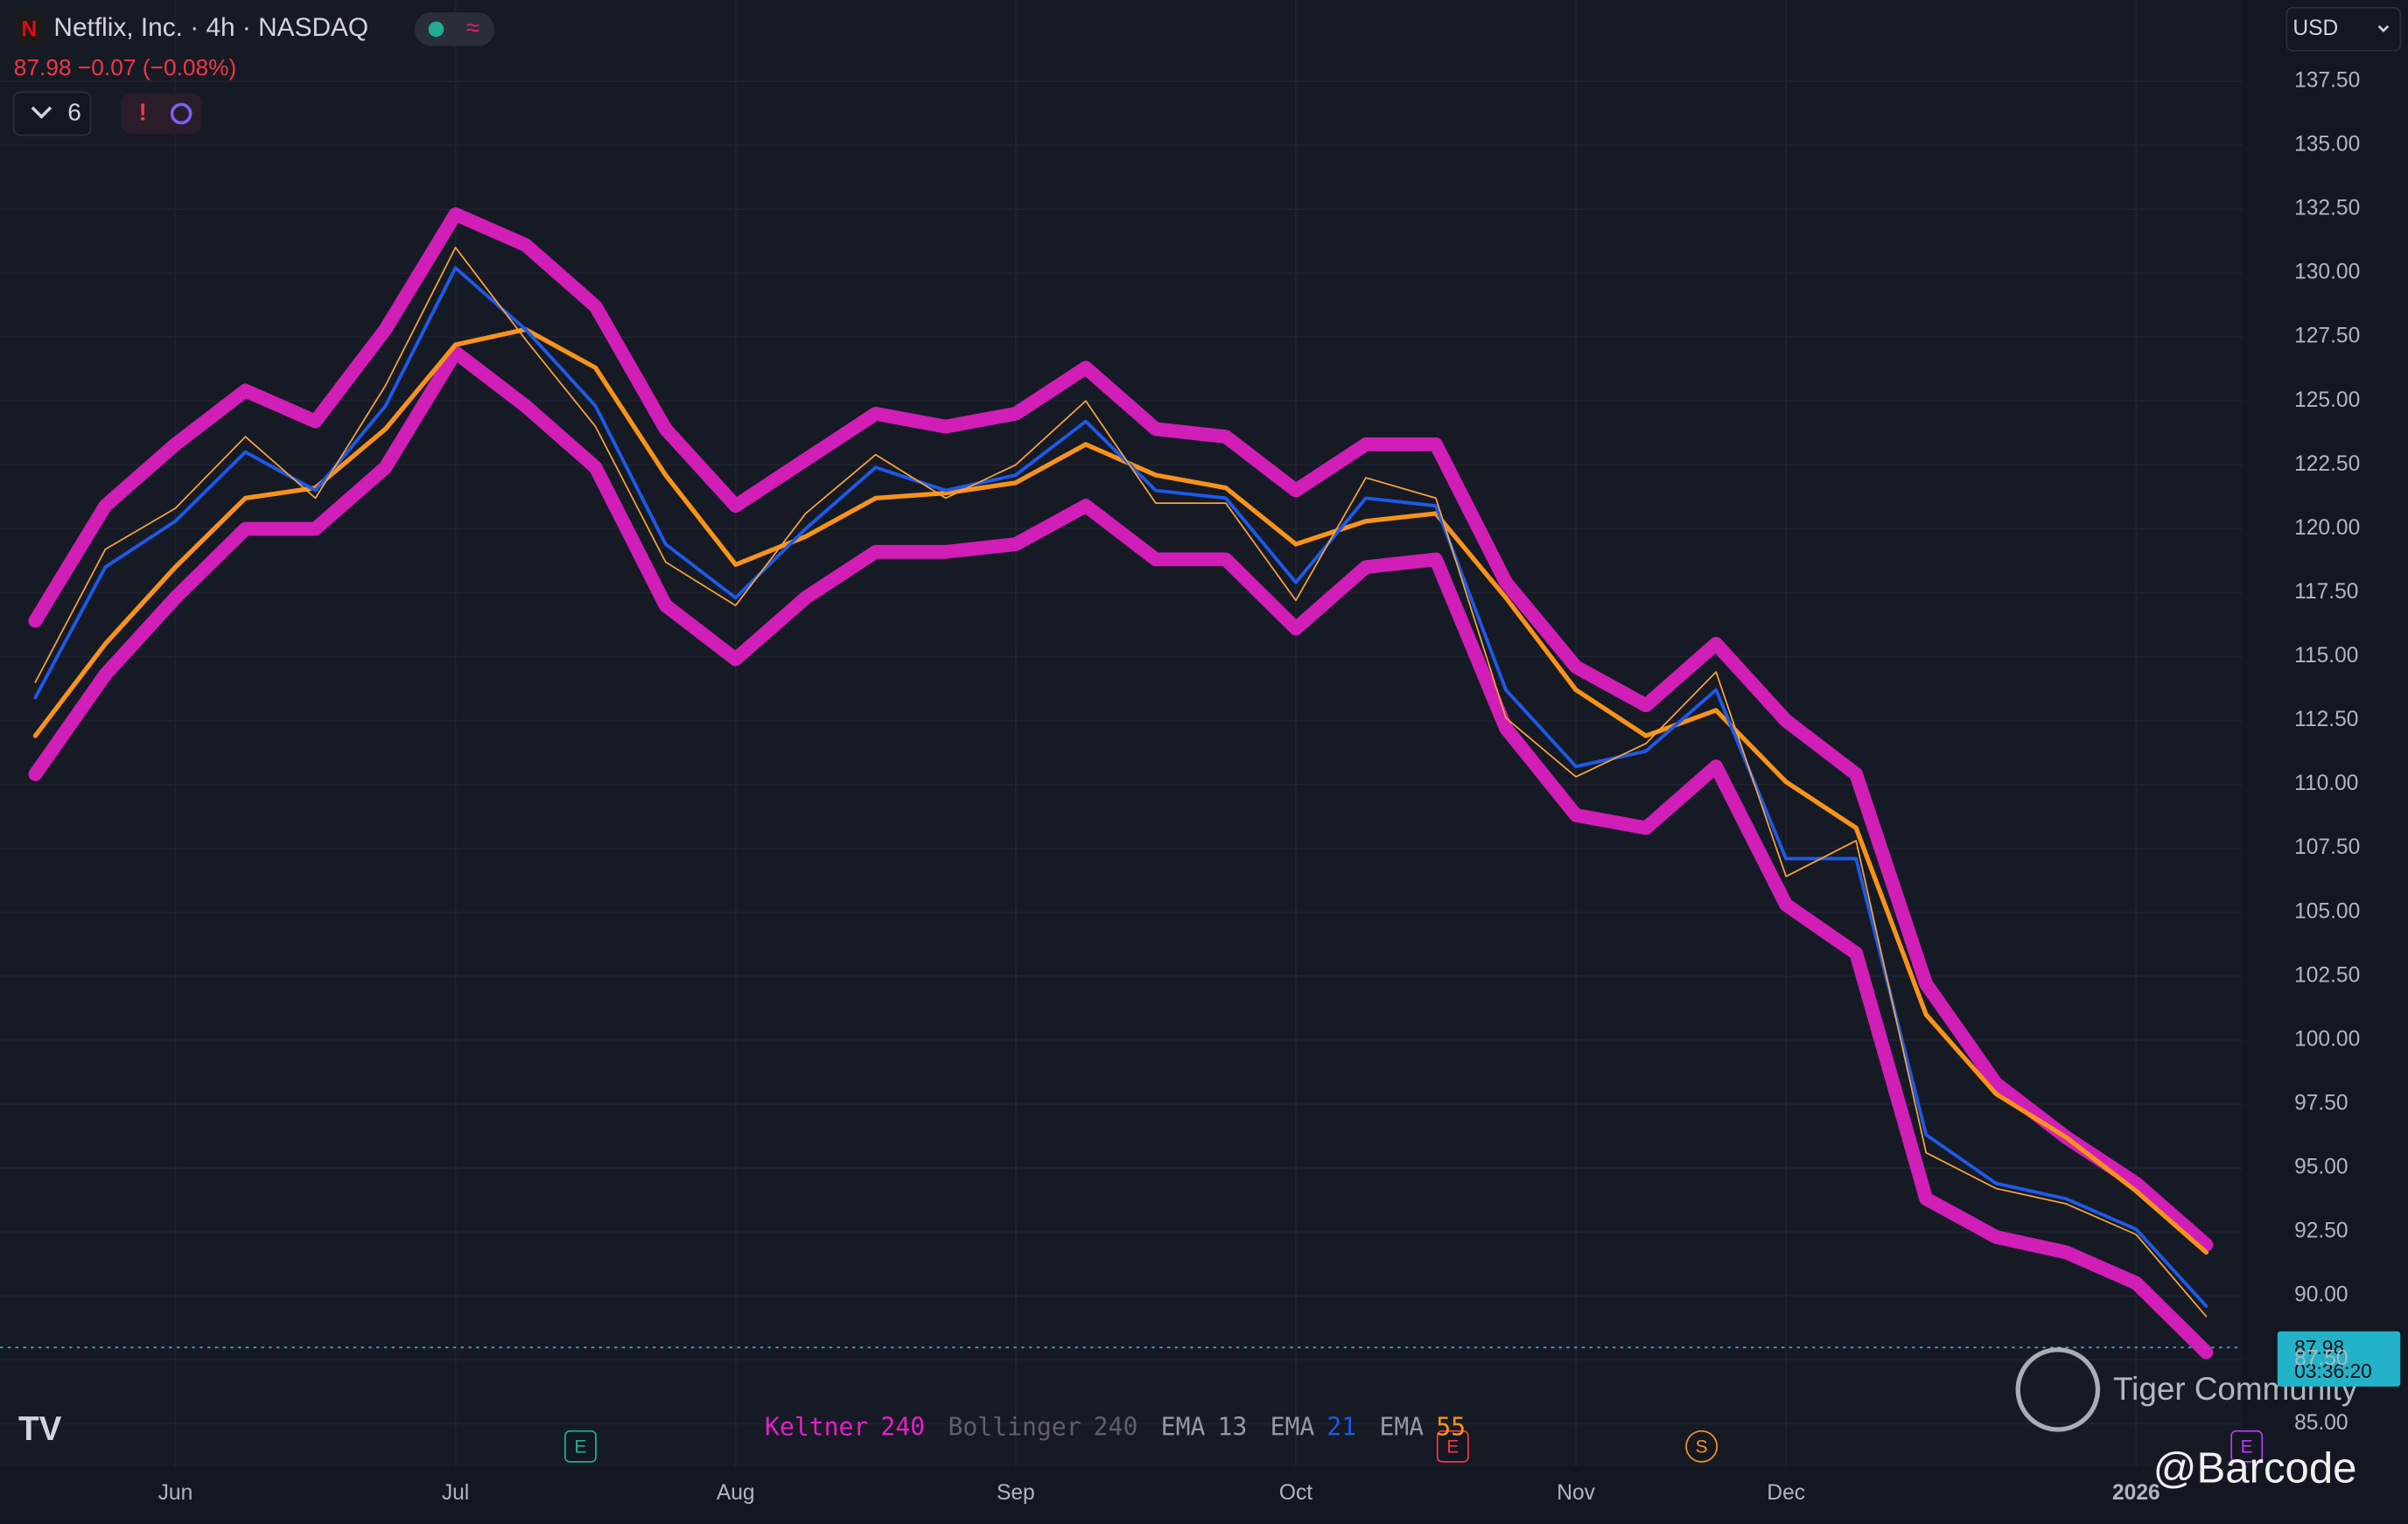  I want to click on y-tick-label: 132.50, so click(2327, 208).